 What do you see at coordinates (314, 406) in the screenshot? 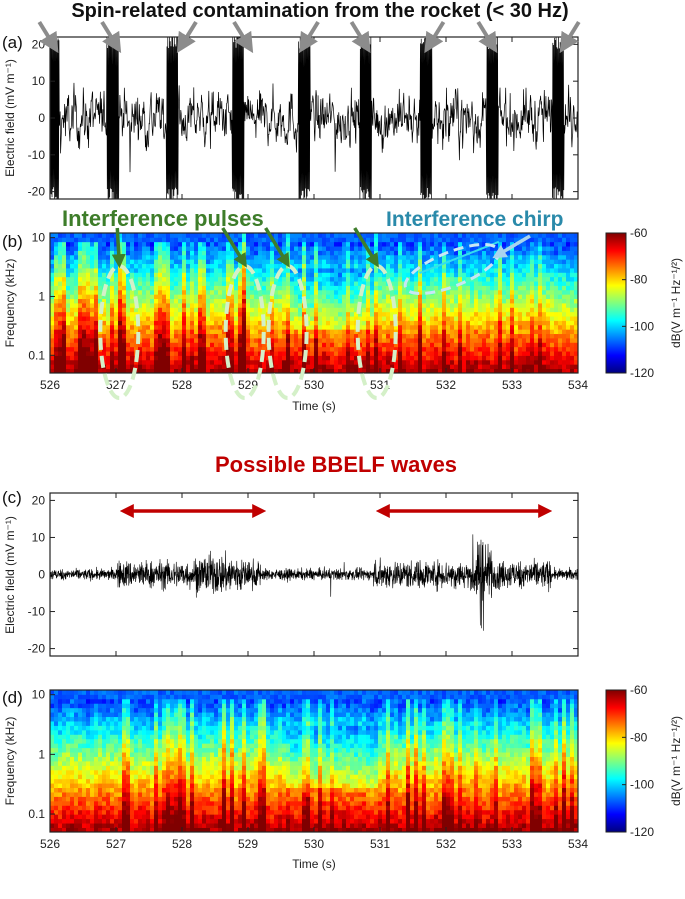
I see `panel-b-xlabel: Time (s)` at bounding box center [314, 406].